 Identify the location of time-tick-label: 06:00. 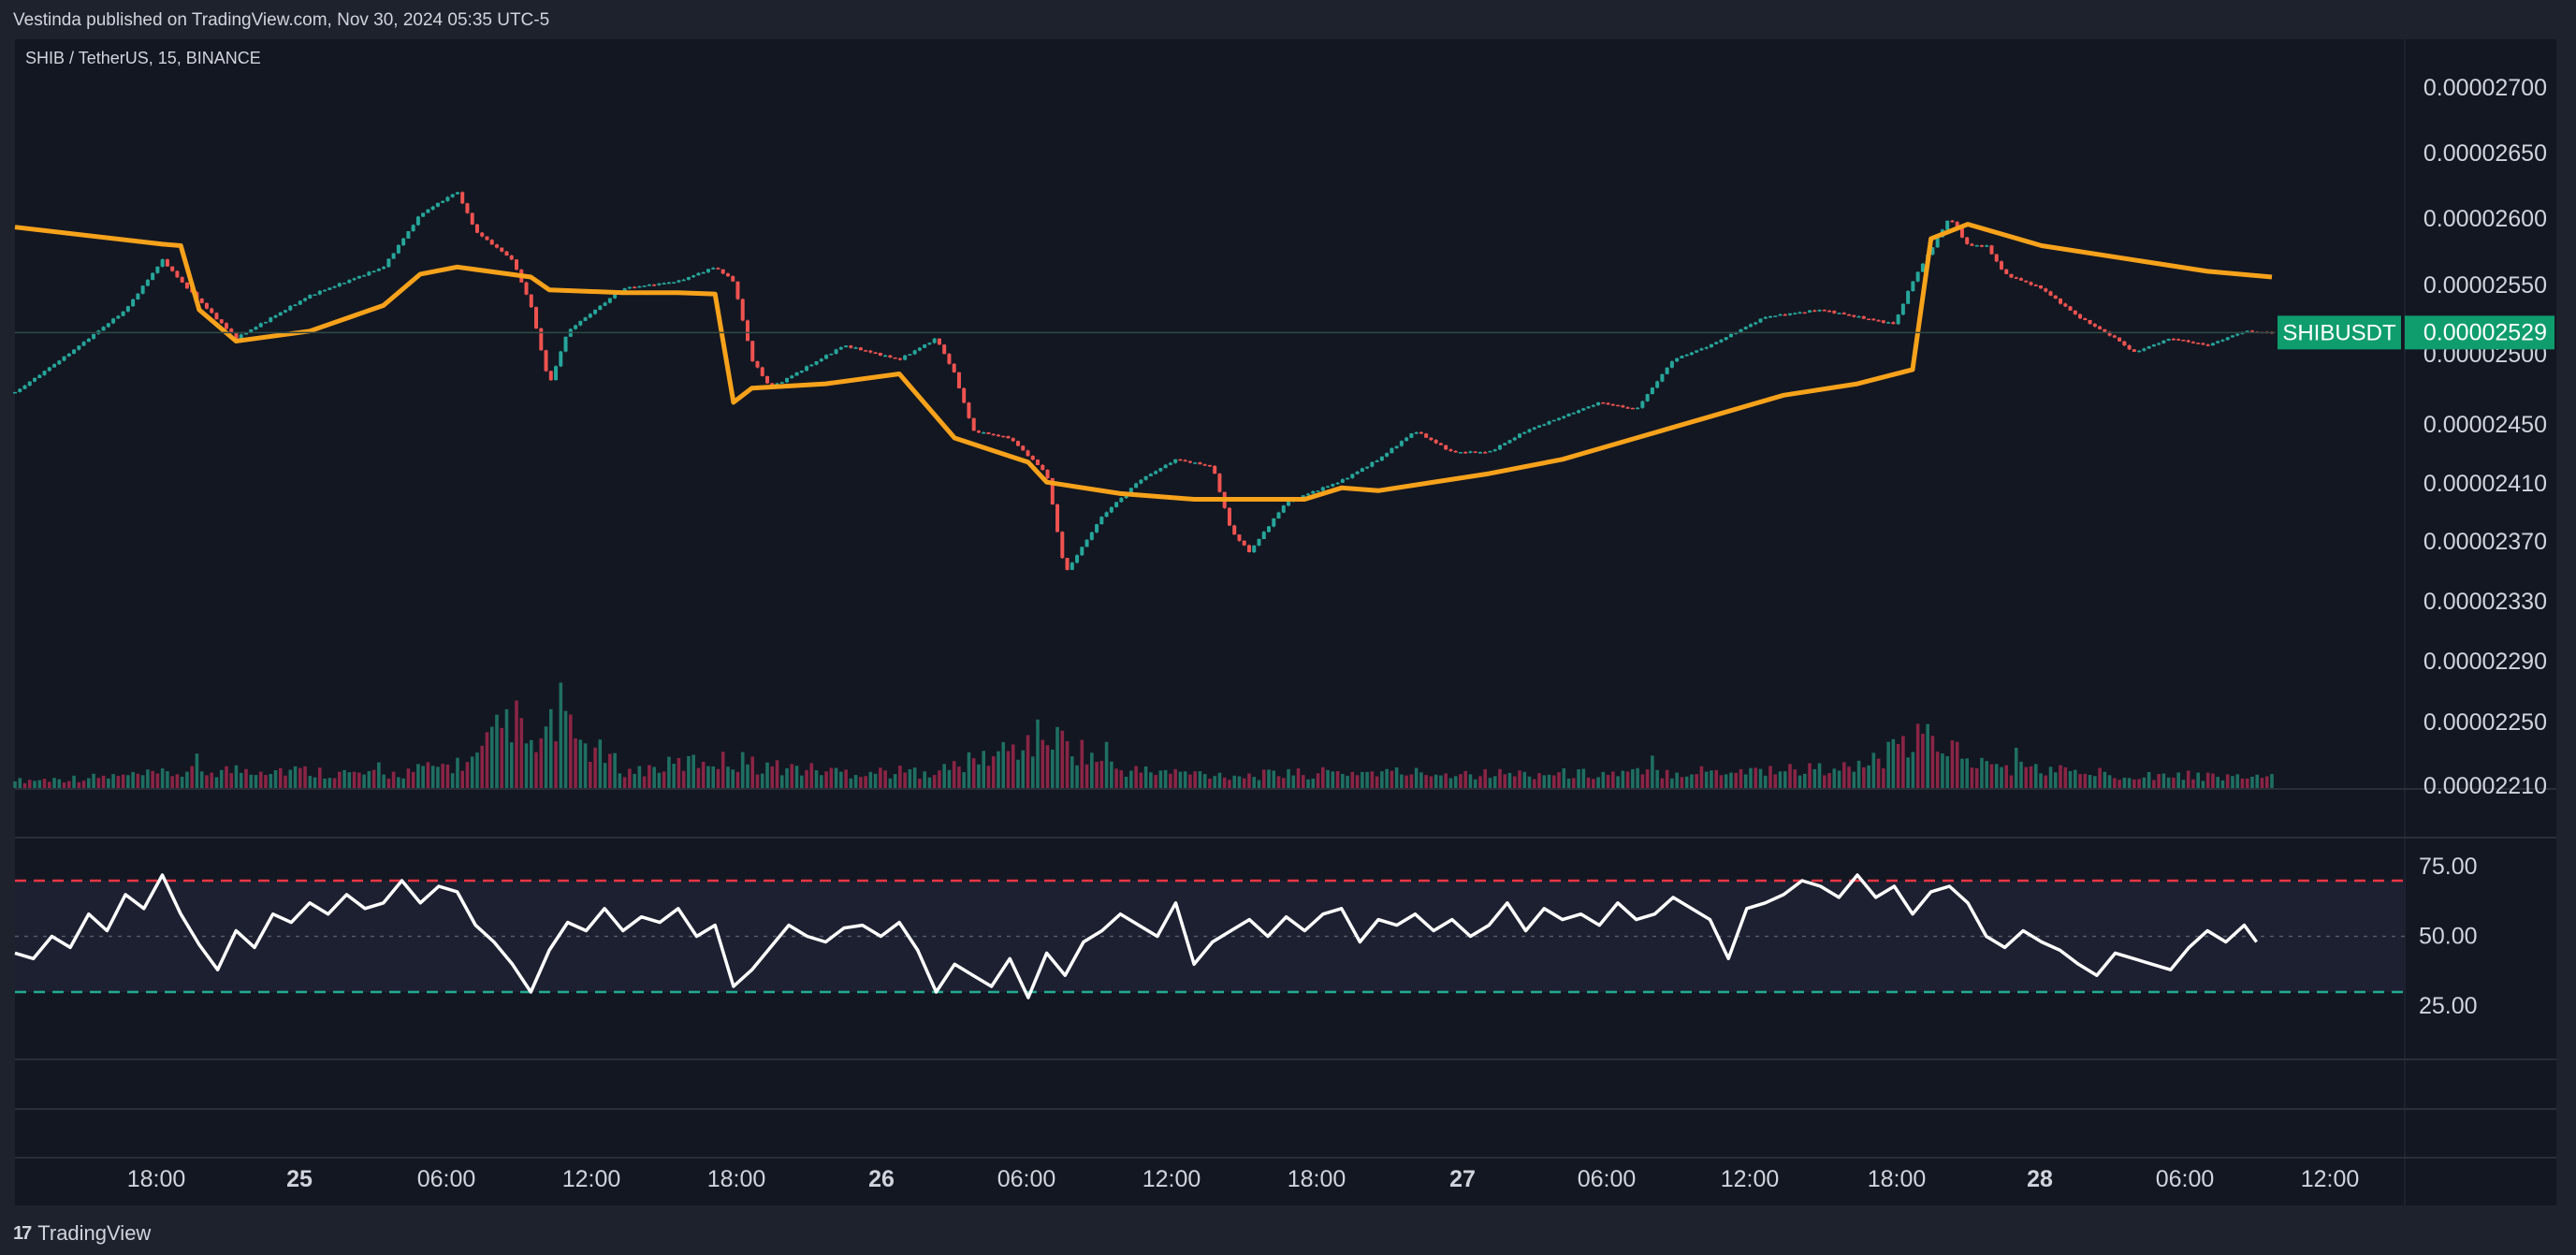
(2185, 1179).